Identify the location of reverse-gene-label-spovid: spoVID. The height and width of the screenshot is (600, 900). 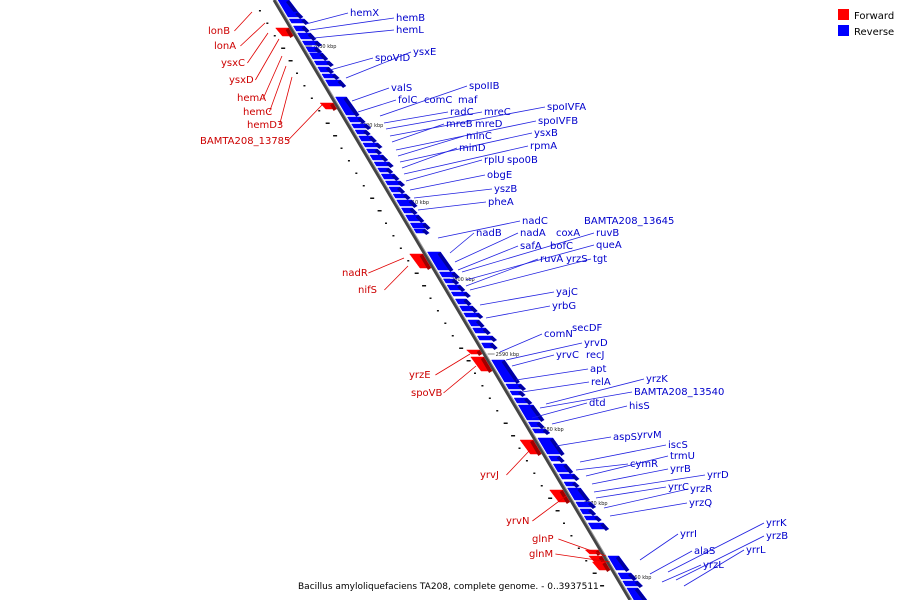
(392, 58).